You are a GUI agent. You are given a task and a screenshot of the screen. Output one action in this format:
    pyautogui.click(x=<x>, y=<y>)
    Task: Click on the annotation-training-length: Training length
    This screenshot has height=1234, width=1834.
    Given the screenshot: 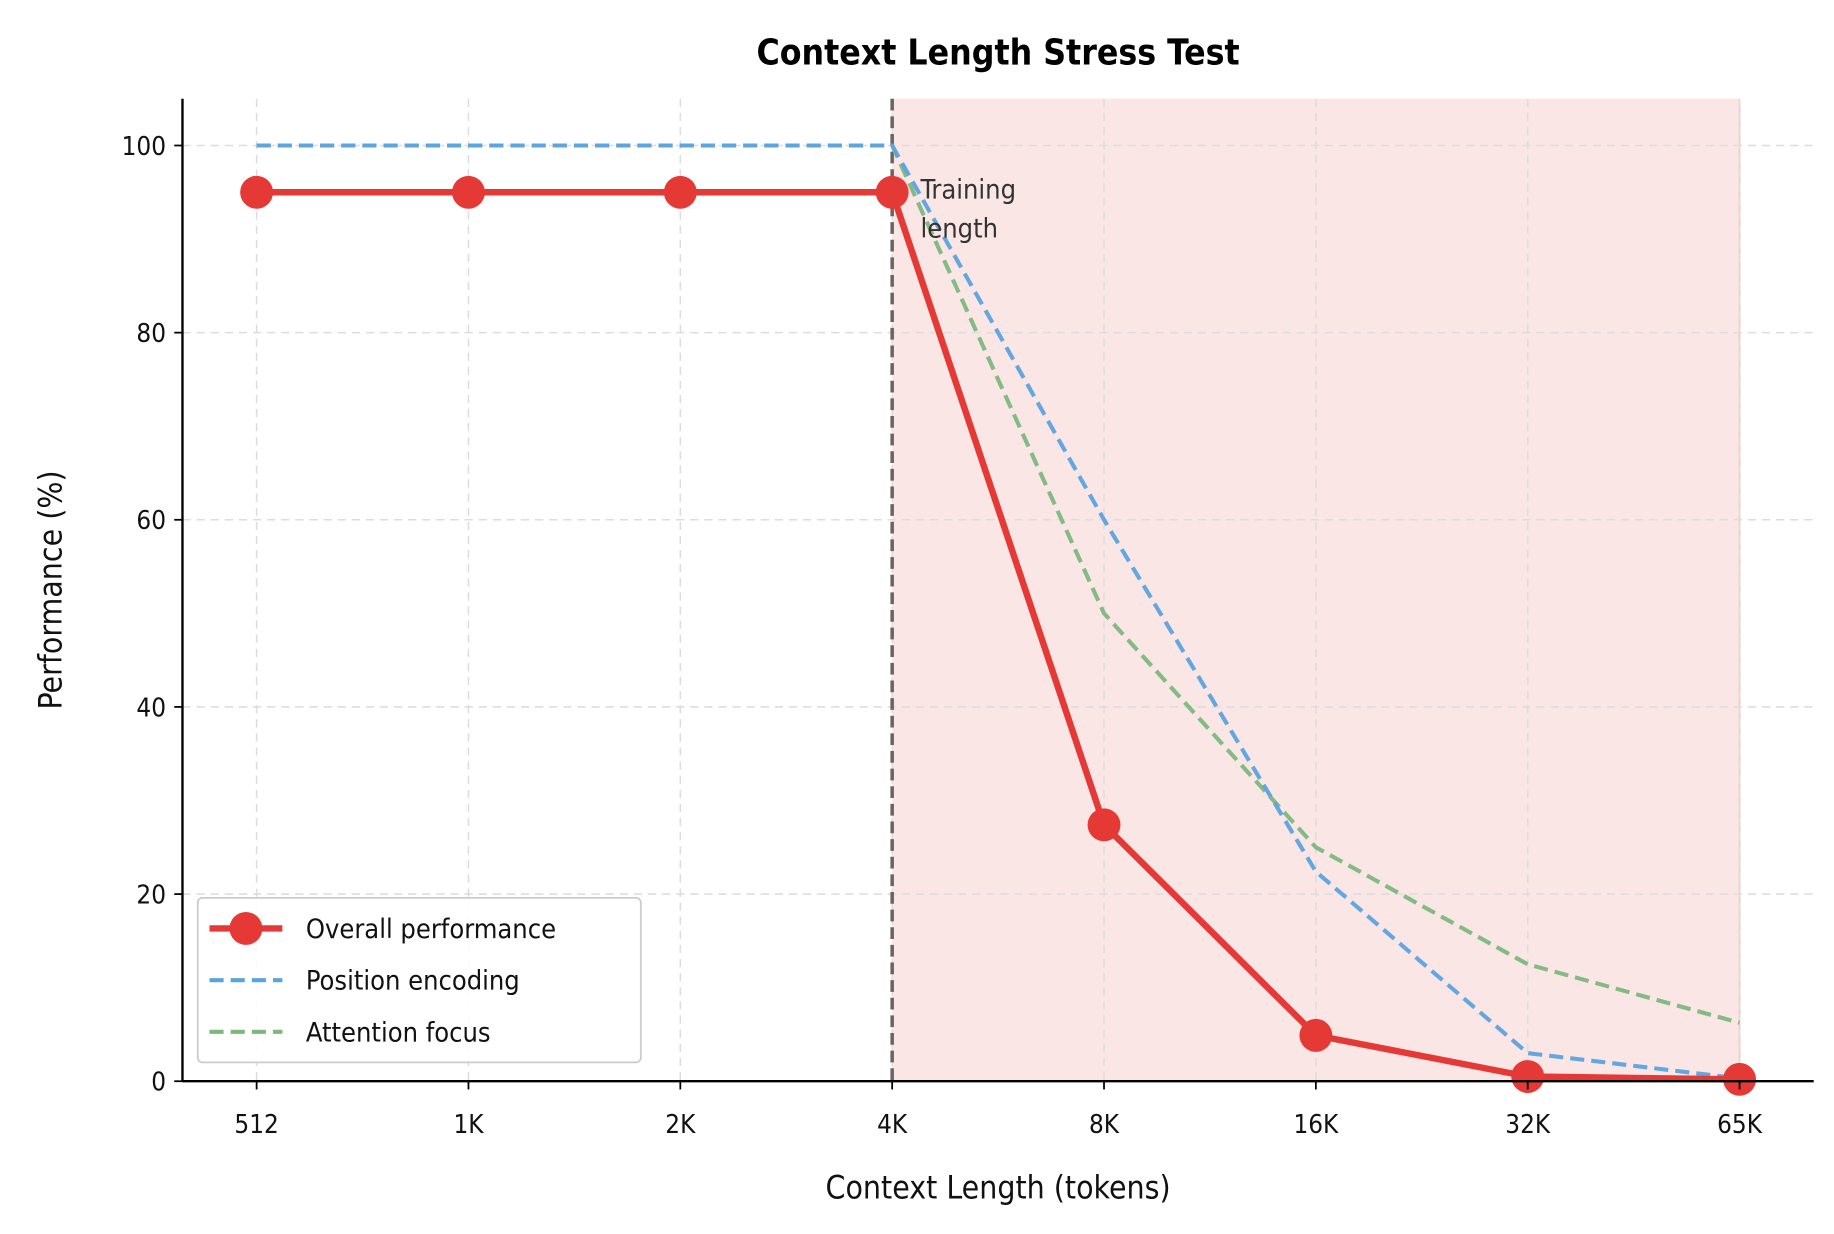 What is the action you would take?
    pyautogui.click(x=972, y=210)
    